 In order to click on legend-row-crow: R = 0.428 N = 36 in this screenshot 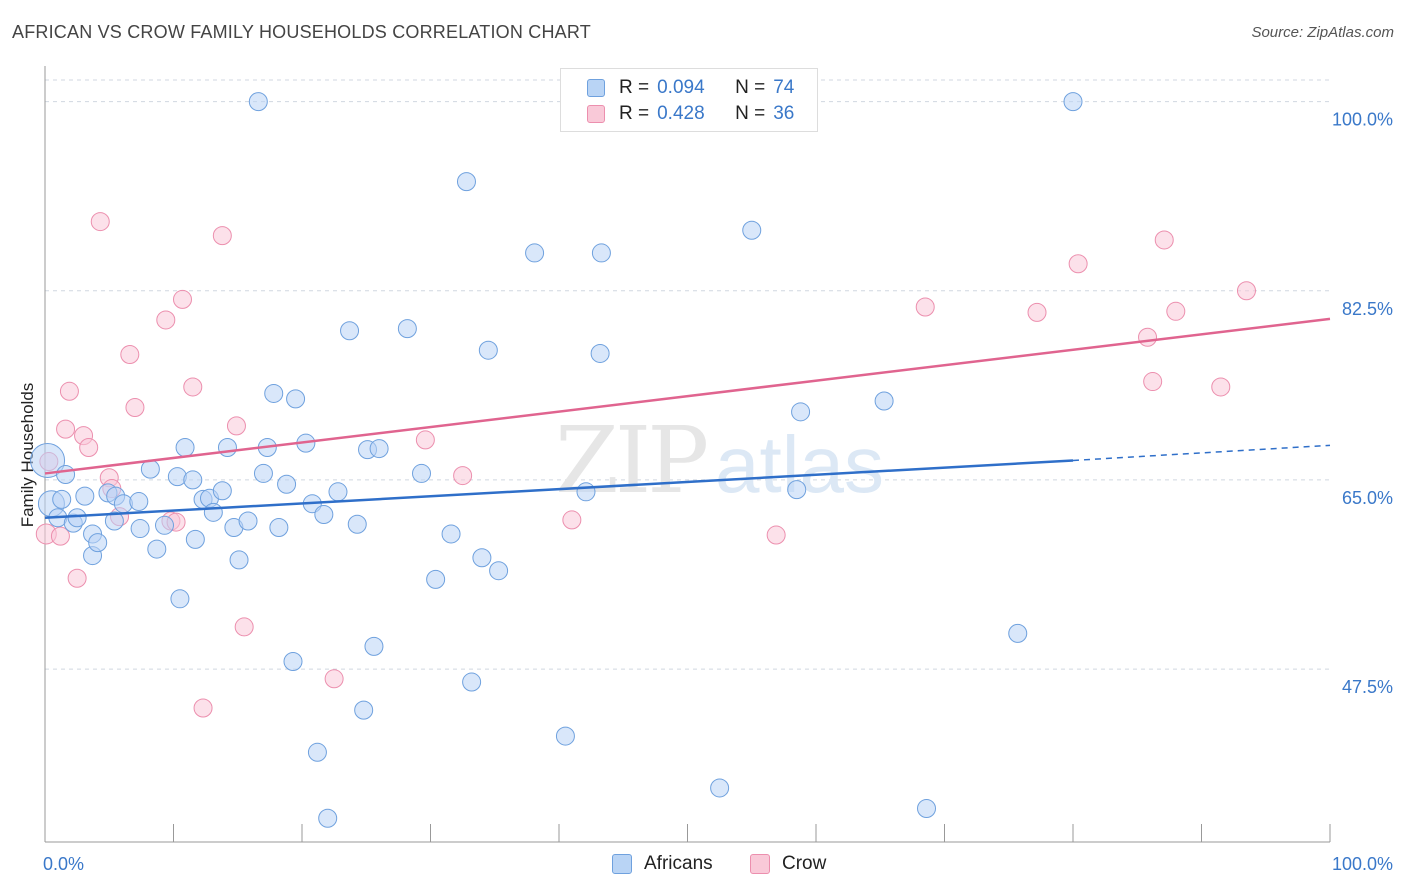, I will do `click(690, 114)`.